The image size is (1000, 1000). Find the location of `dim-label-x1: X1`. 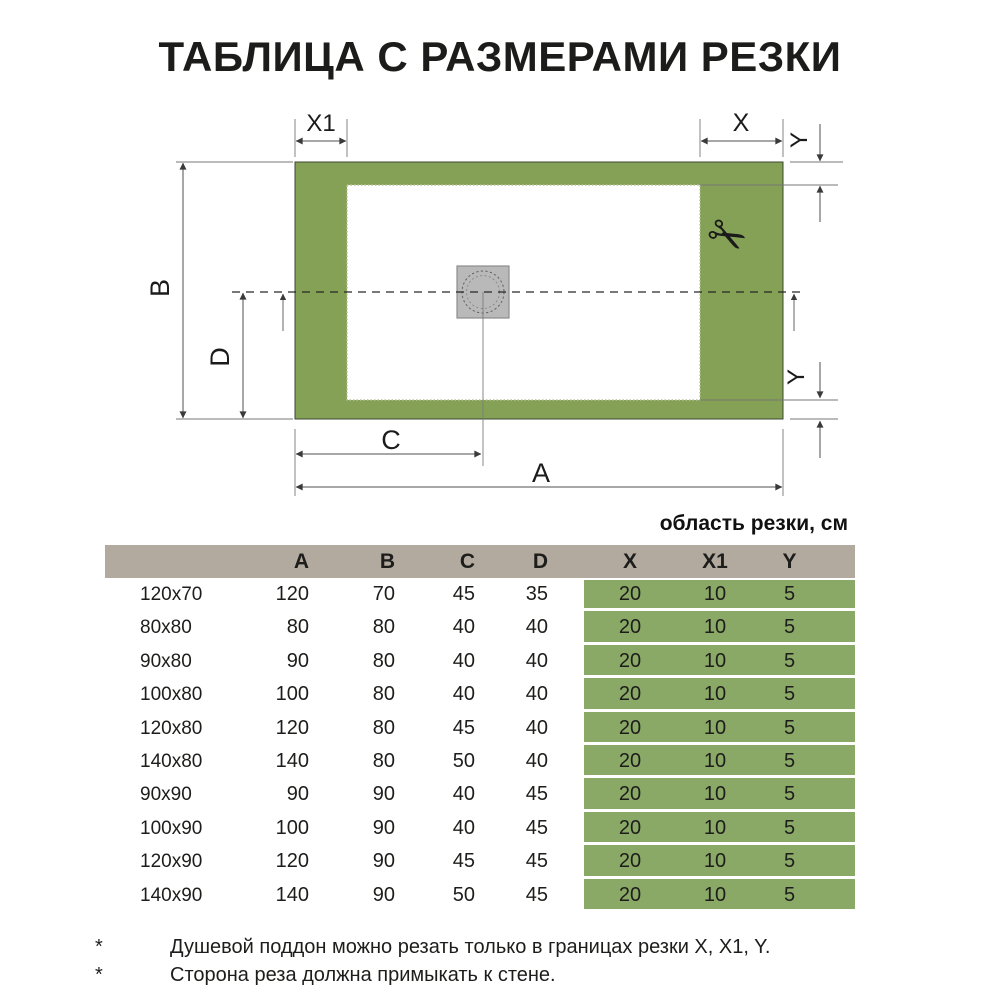

dim-label-x1: X1 is located at coordinates (320, 123).